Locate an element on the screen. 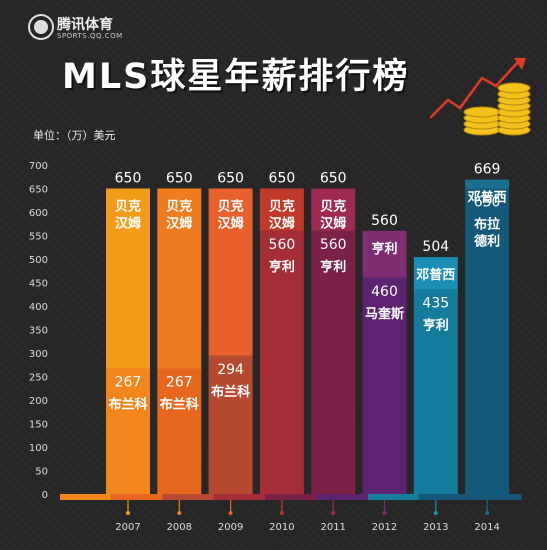 This screenshot has width=547, height=550. bar-bottom-2007 is located at coordinates (128, 431).